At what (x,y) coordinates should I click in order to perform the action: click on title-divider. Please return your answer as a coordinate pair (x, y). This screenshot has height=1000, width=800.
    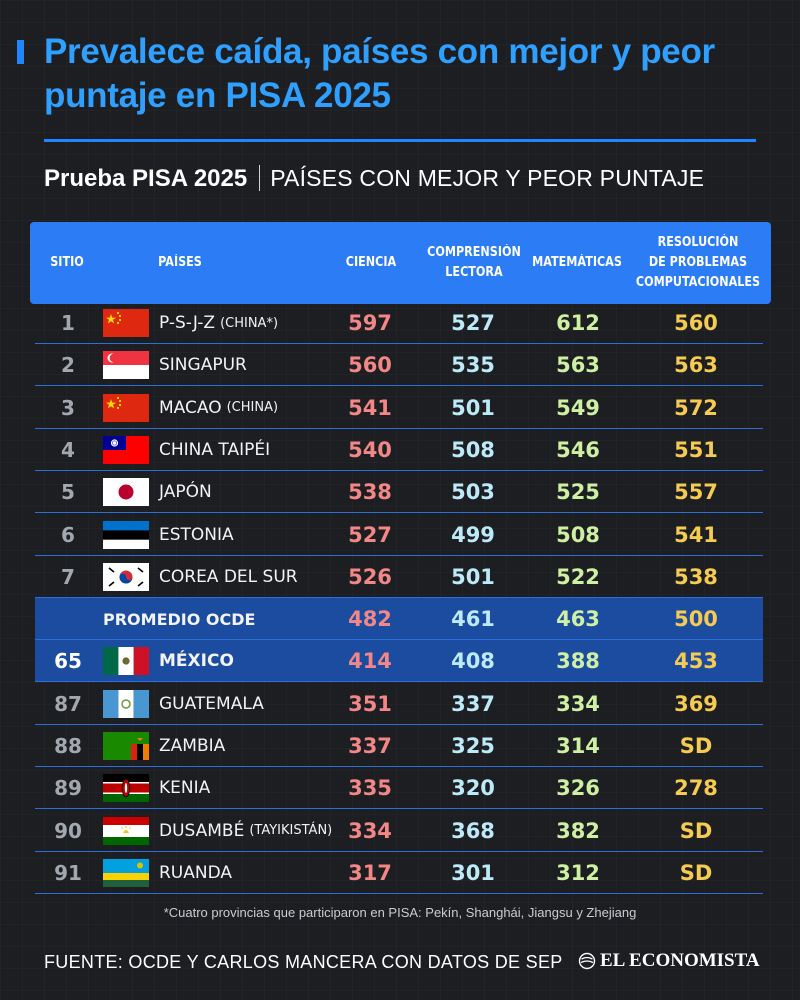
    Looking at the image, I should click on (400, 140).